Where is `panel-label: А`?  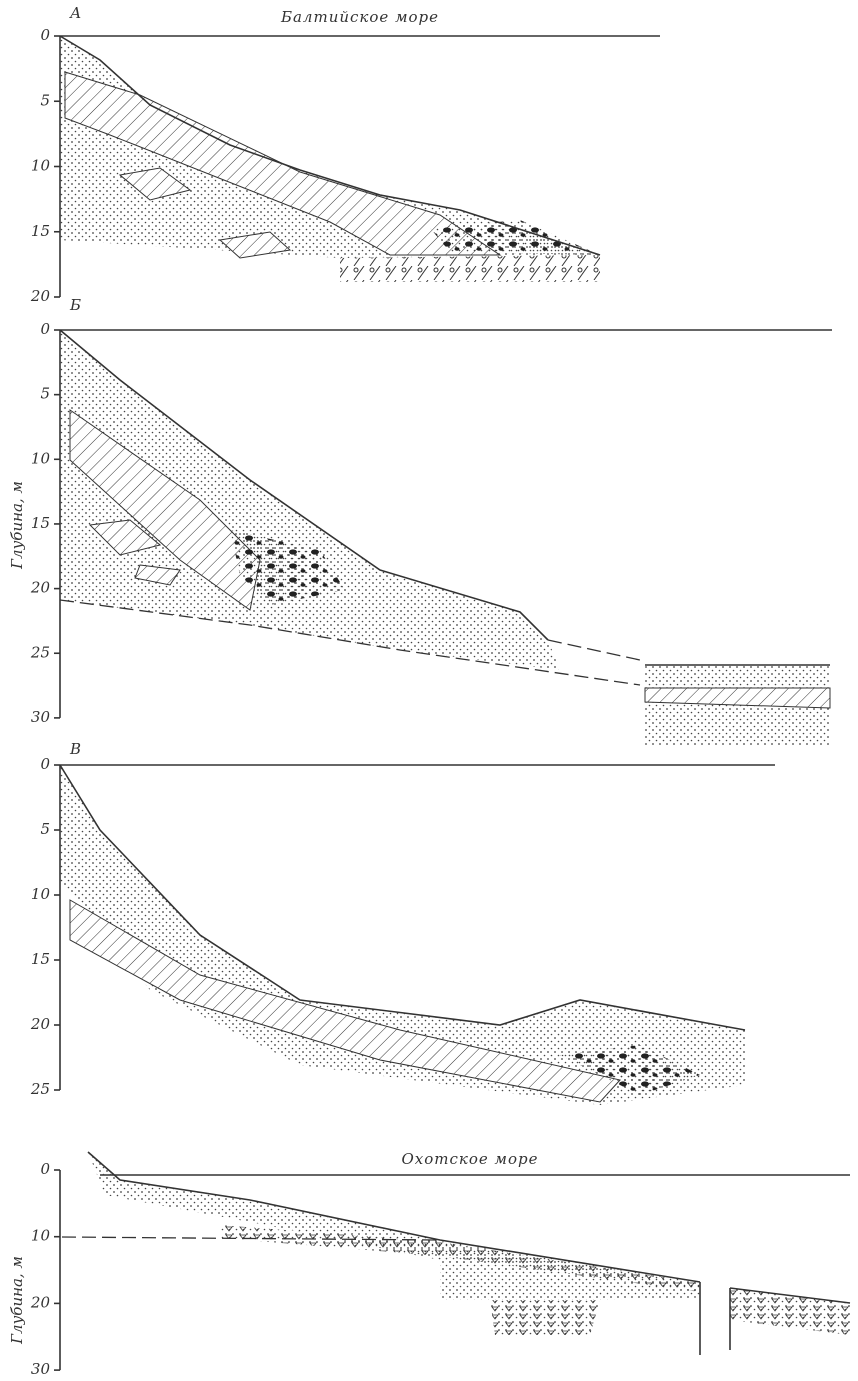
panel-label: А is located at coordinates (75, 13).